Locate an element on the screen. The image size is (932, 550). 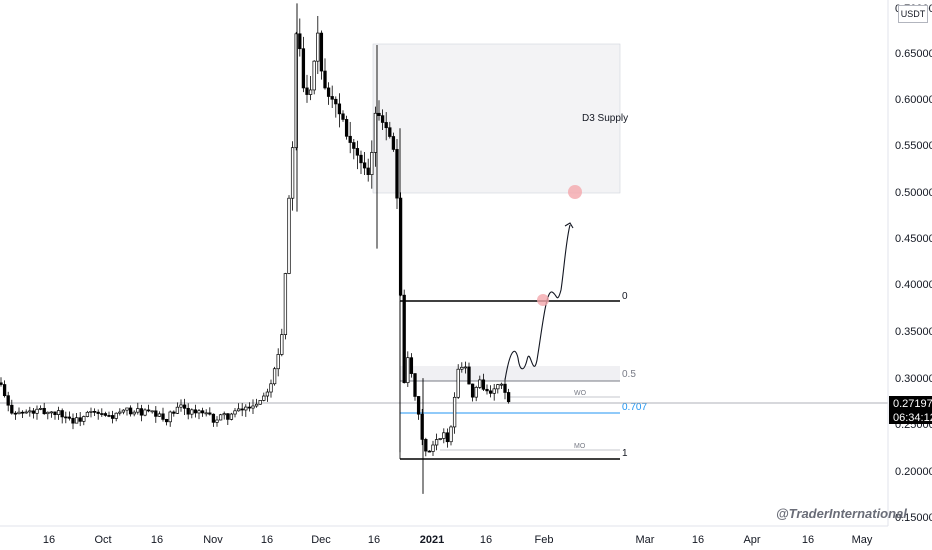
supply-zone is located at coordinates (496, 118).